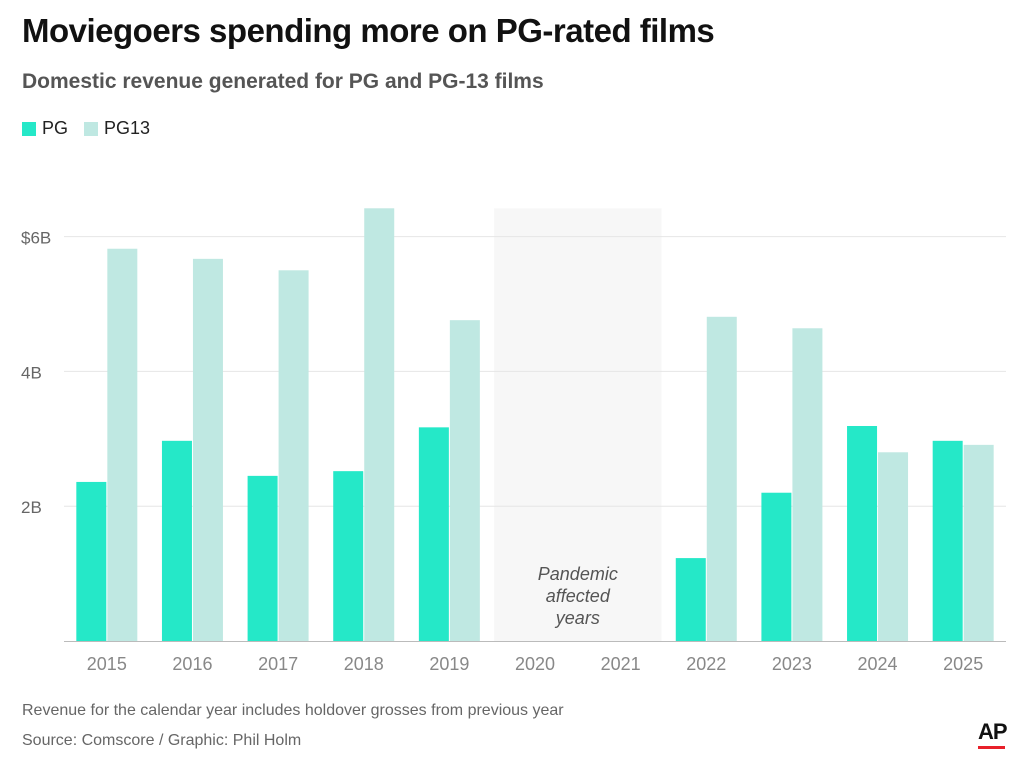 This screenshot has height=771, width=1024. I want to click on y-tick-label: 2B, so click(31, 507).